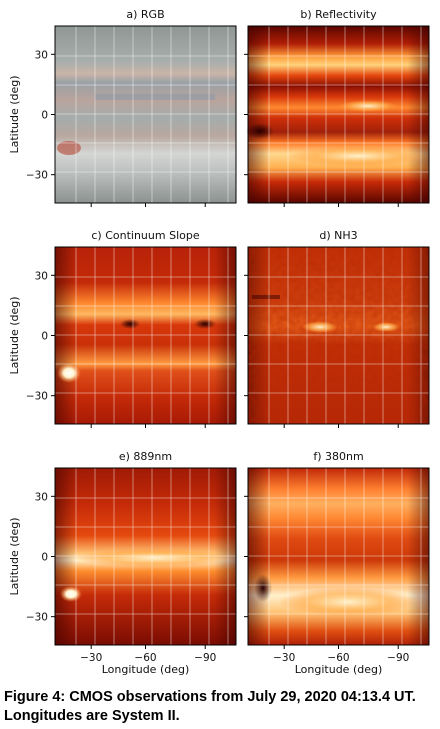 The height and width of the screenshot is (729, 440). What do you see at coordinates (338, 14) in the screenshot?
I see `panel-title: b) Reflectivity` at bounding box center [338, 14].